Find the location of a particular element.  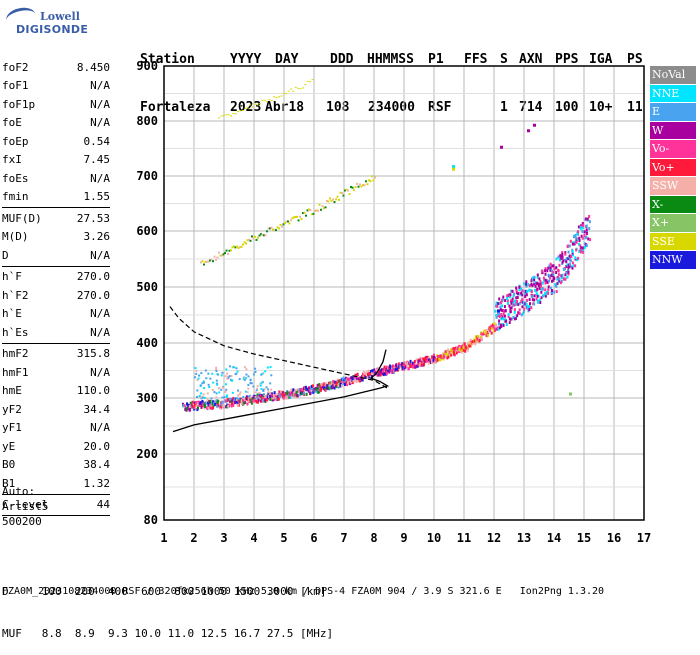

legend-item: SSE is located at coordinates (673, 241).